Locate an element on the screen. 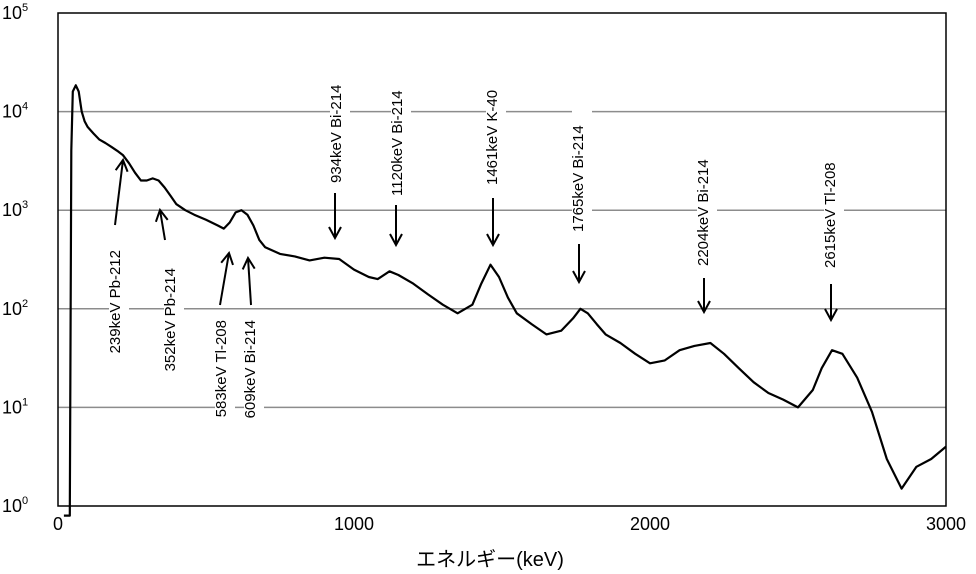 This screenshot has width=976, height=574. annotation-label: 934keV Bi-214 is located at coordinates (336, 134).